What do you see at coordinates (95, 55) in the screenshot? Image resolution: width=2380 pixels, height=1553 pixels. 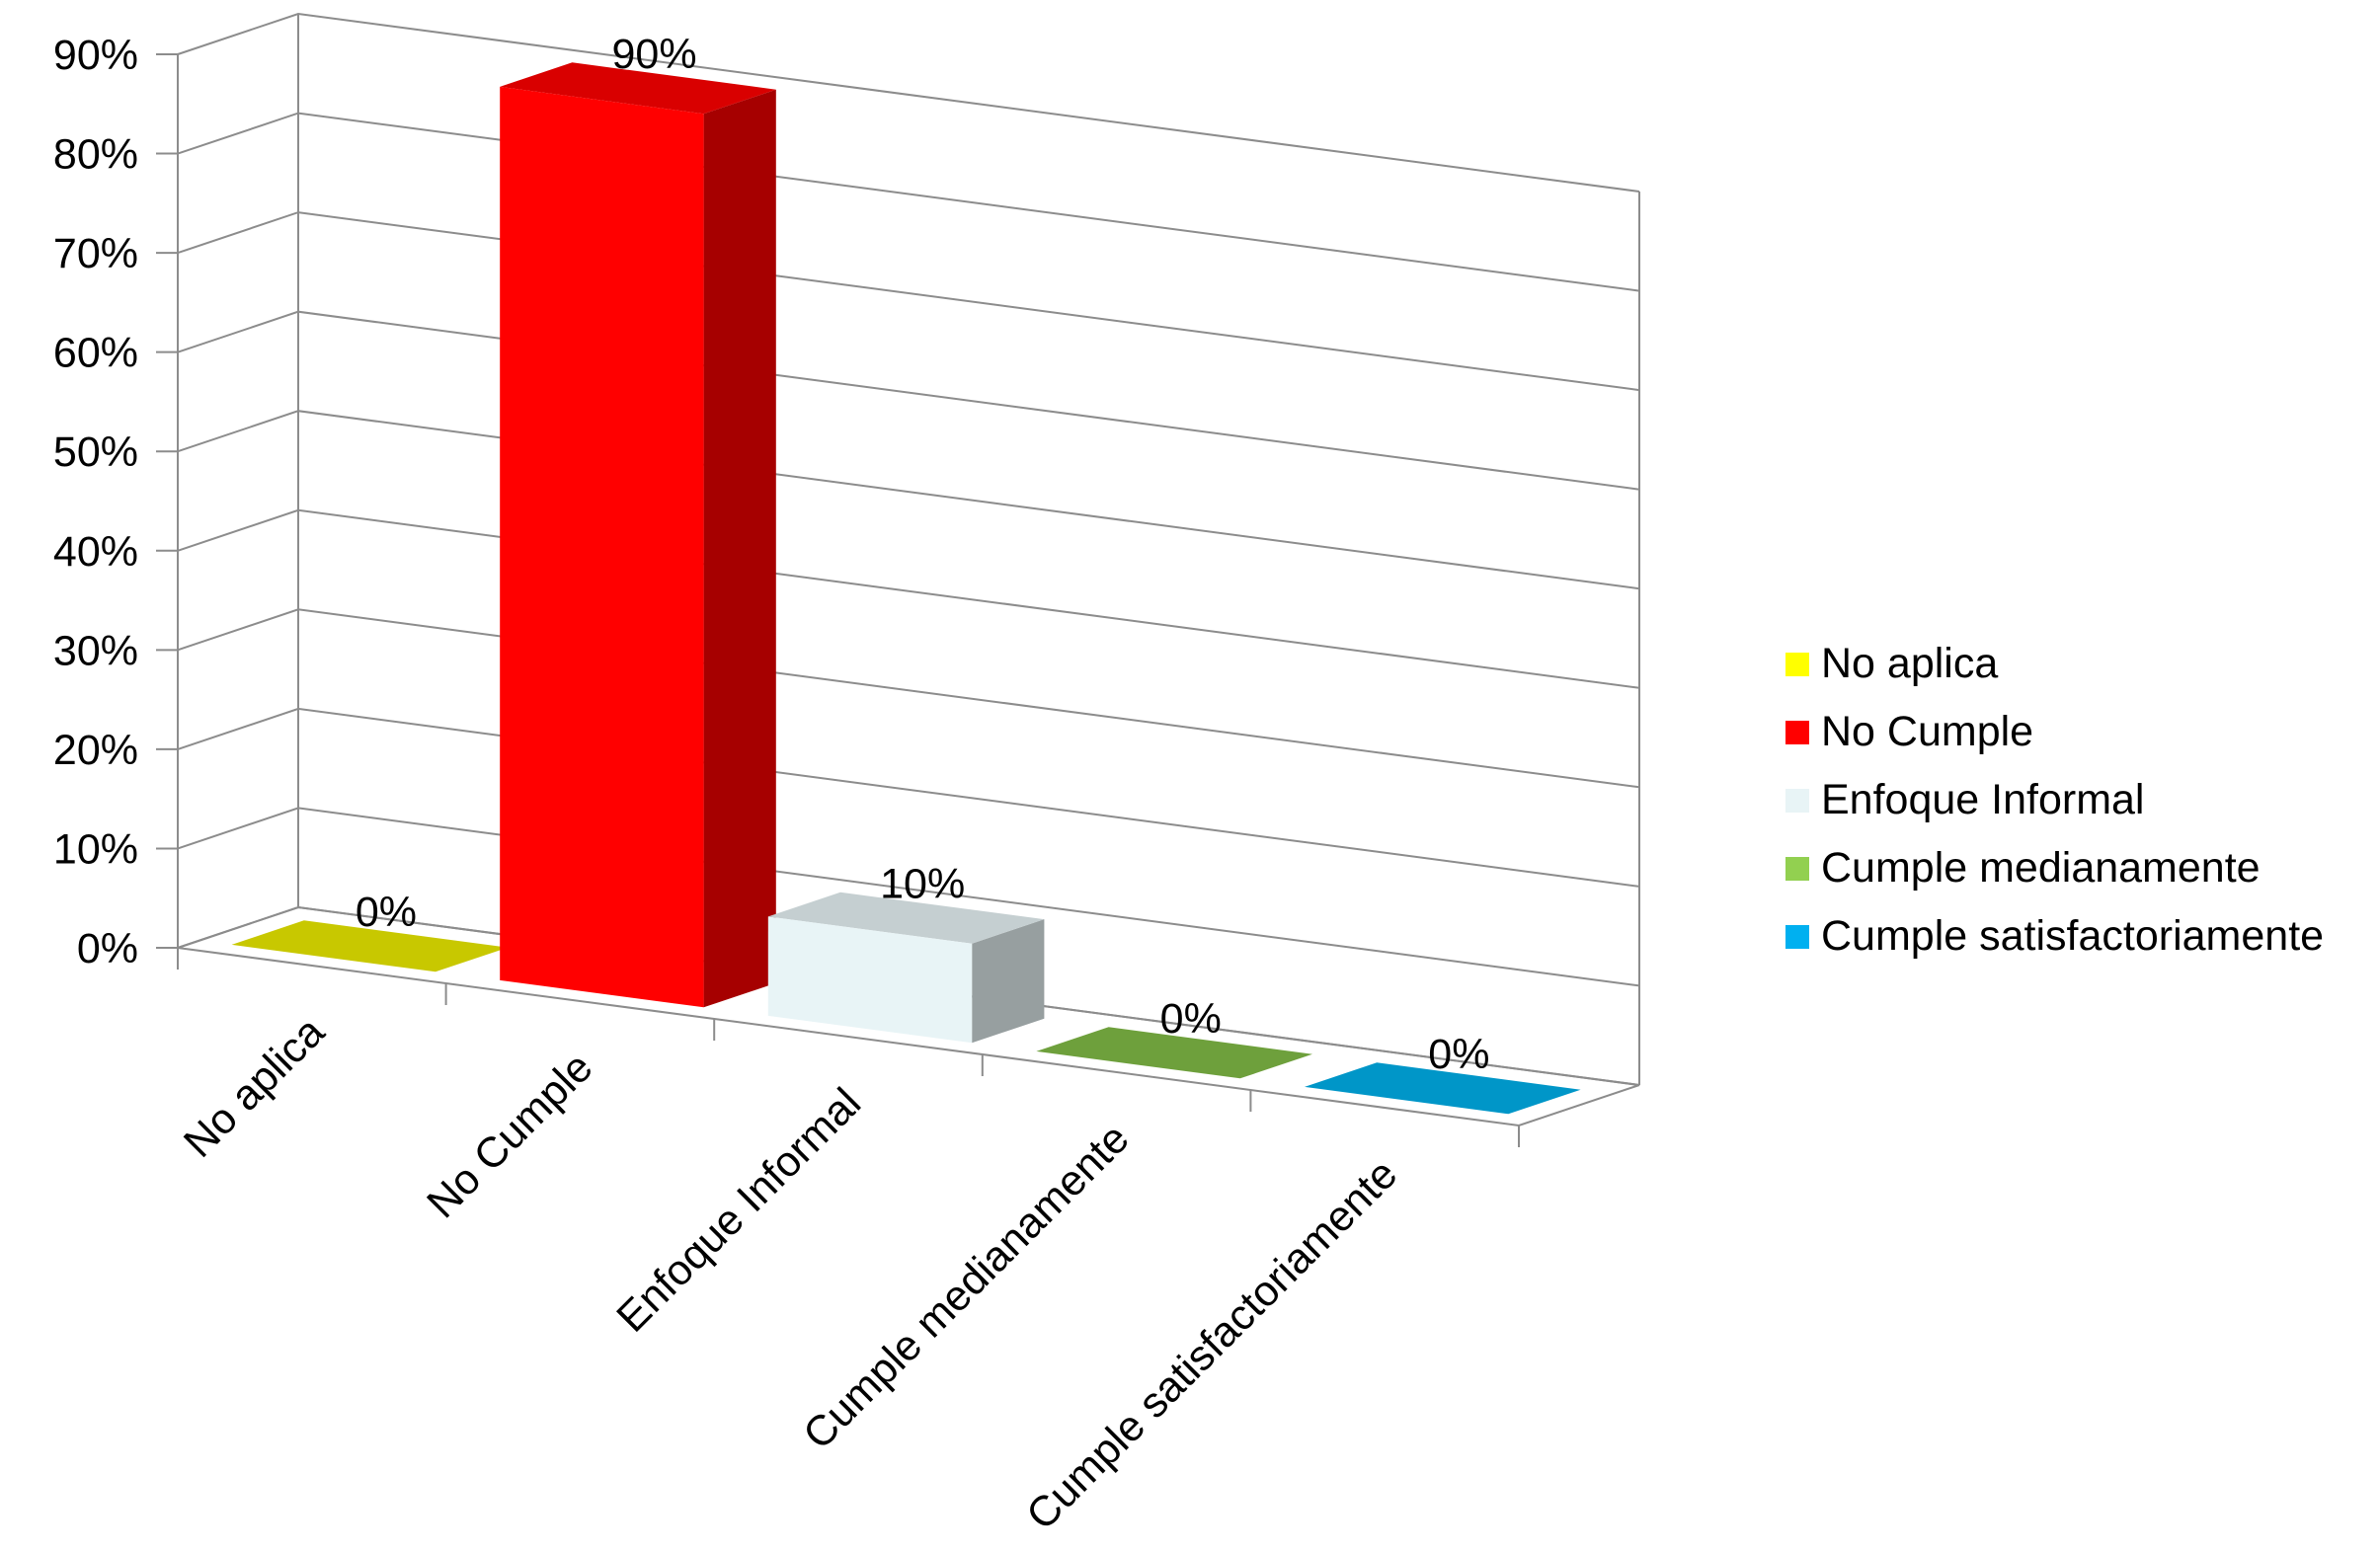 I see `y-tick-label: 90%` at bounding box center [95, 55].